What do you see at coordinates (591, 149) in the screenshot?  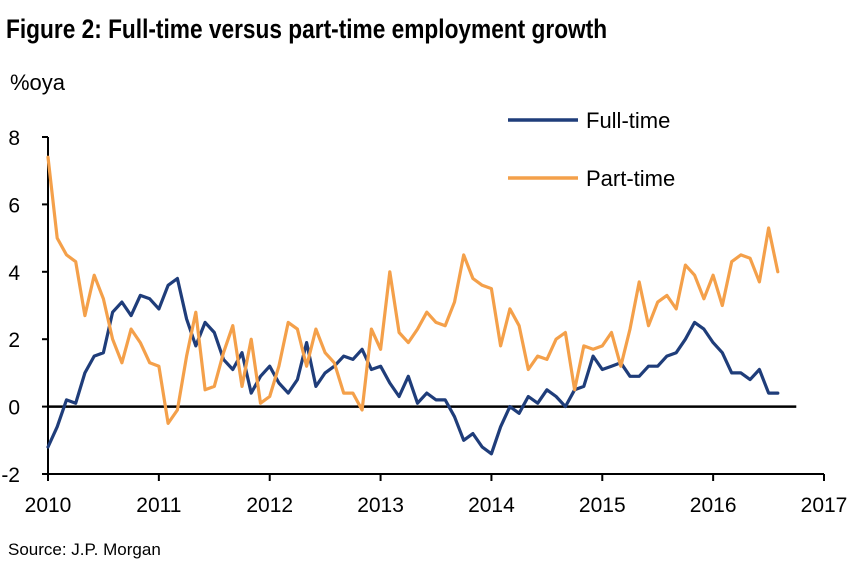 I see `legend: Full-time Part-time` at bounding box center [591, 149].